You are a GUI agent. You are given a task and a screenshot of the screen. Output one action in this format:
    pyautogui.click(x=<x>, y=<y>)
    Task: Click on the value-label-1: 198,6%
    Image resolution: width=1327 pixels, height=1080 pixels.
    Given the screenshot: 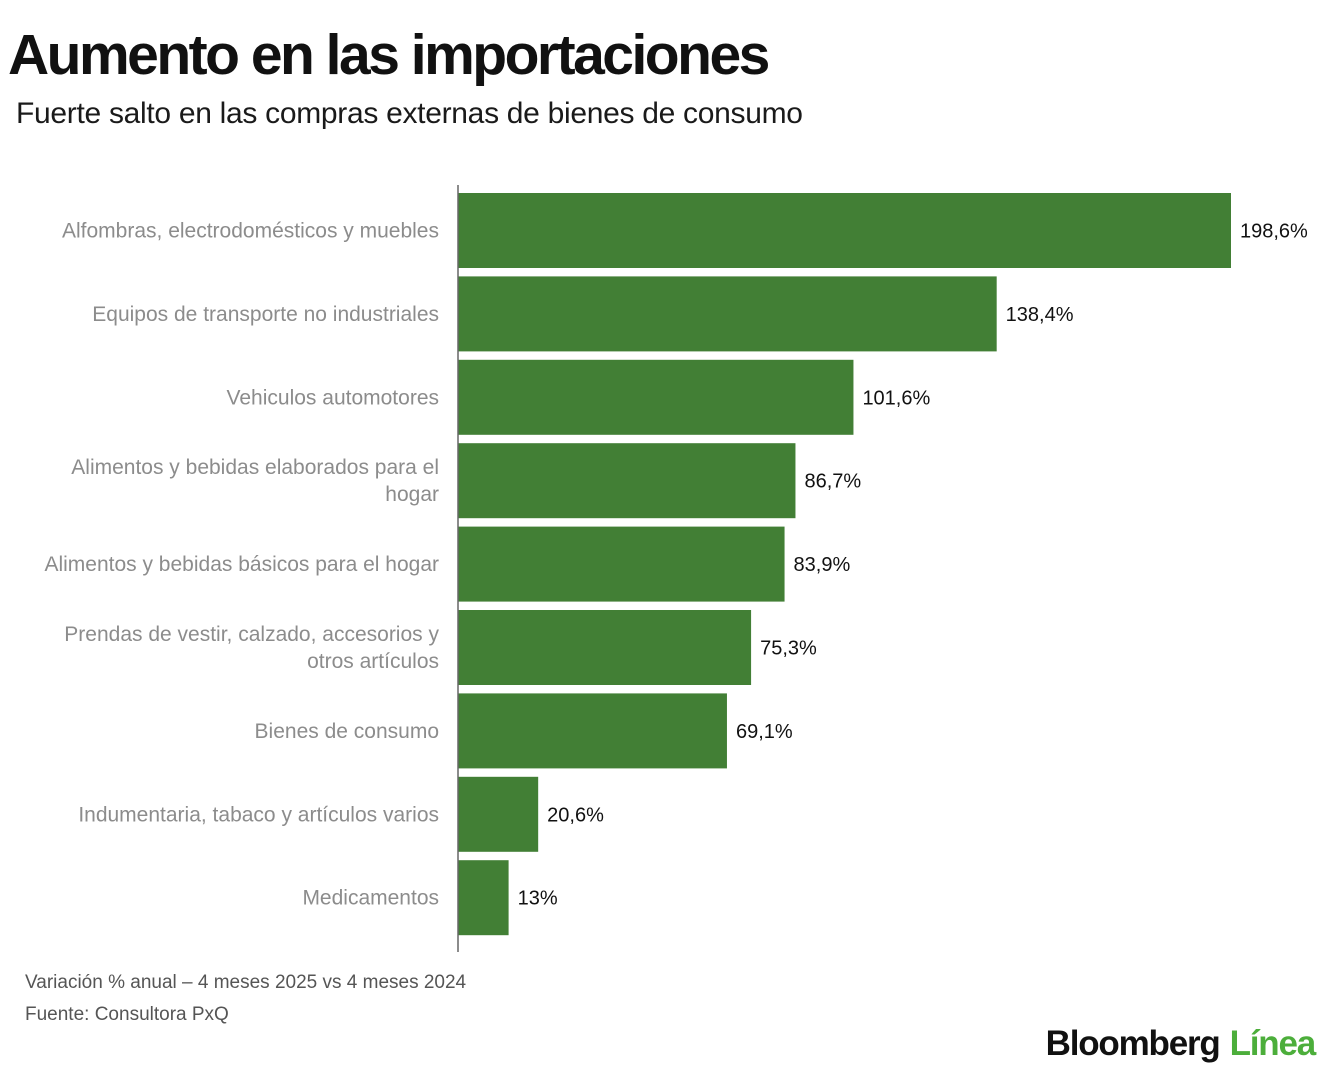 What is the action you would take?
    pyautogui.click(x=1274, y=232)
    